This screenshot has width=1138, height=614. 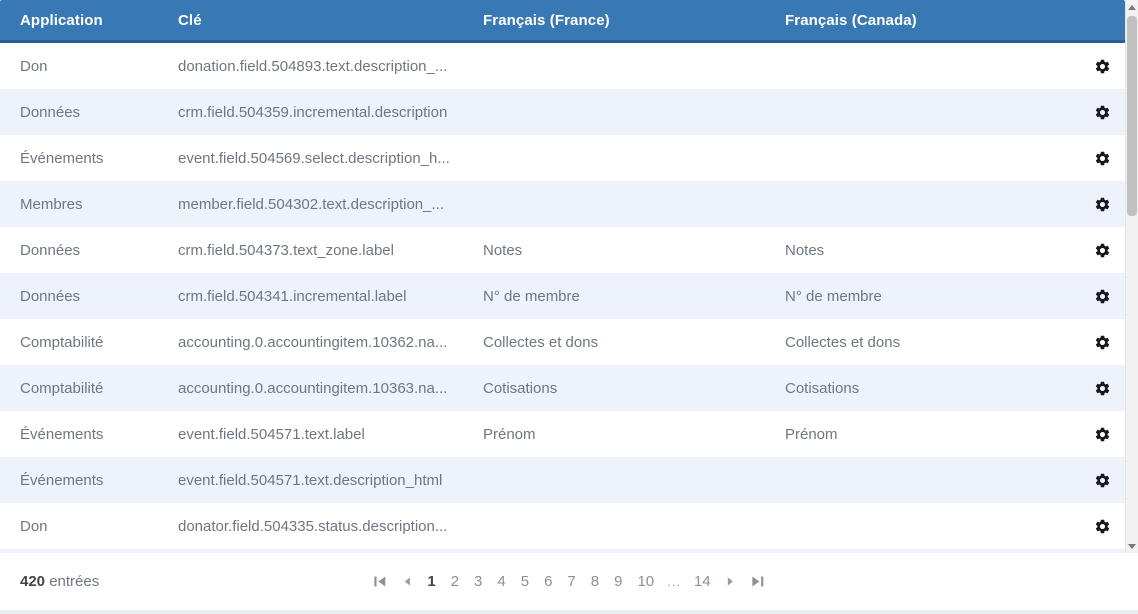 I want to click on first-page-button, so click(x=379, y=581).